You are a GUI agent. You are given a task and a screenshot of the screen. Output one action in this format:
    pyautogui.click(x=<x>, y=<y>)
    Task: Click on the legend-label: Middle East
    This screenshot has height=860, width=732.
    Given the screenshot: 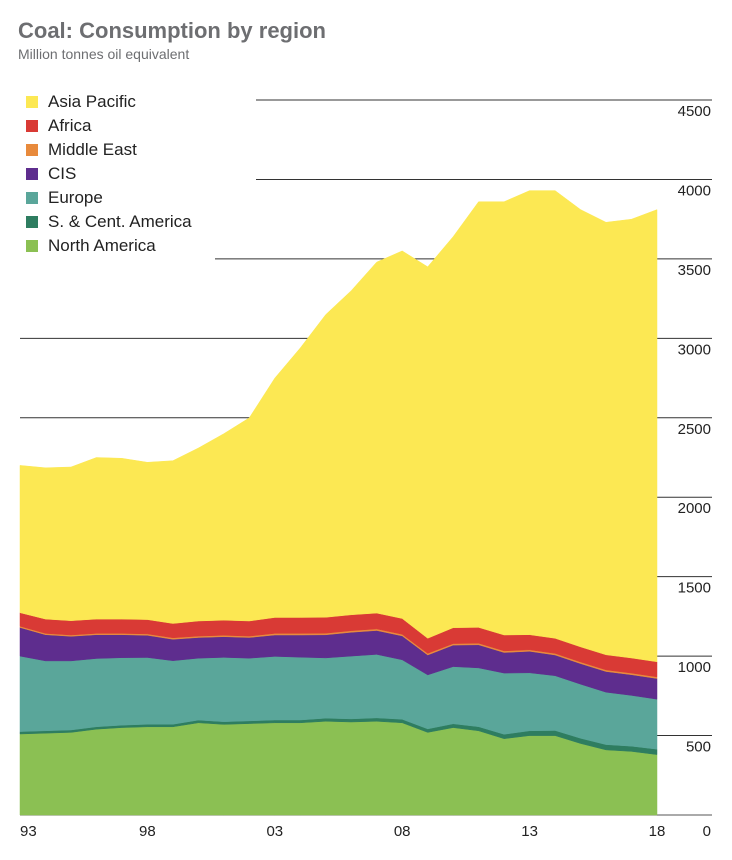 What is the action you would take?
    pyautogui.click(x=92, y=149)
    